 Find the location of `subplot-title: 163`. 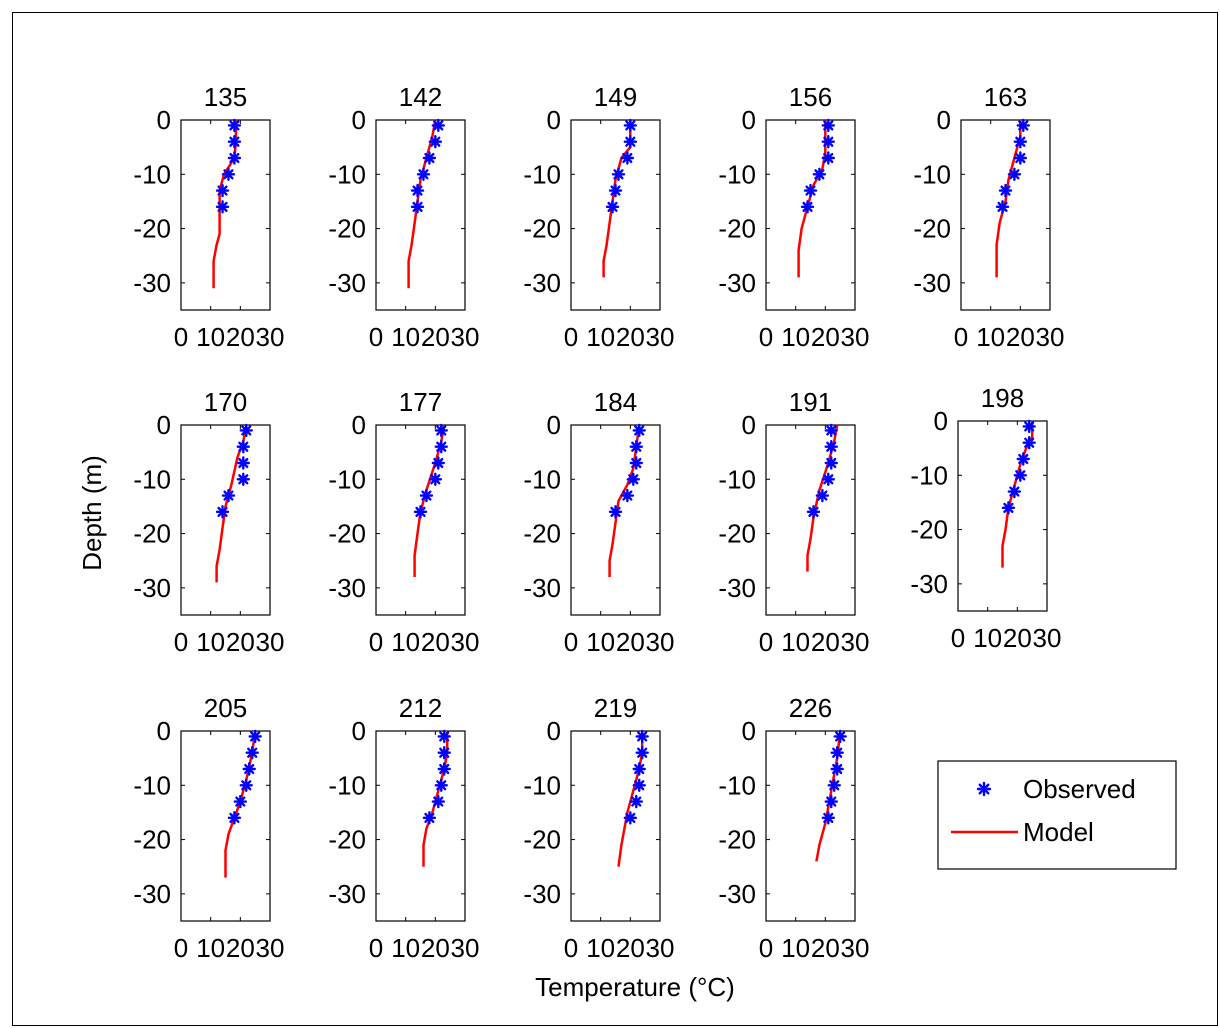

subplot-title: 163 is located at coordinates (1005, 97).